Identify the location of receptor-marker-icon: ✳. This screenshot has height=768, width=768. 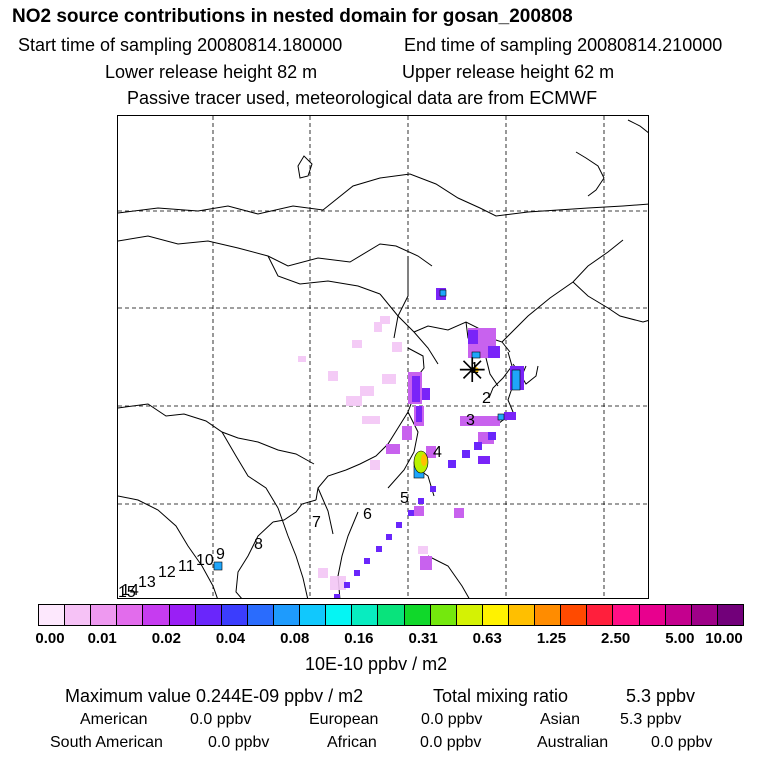
(472, 371).